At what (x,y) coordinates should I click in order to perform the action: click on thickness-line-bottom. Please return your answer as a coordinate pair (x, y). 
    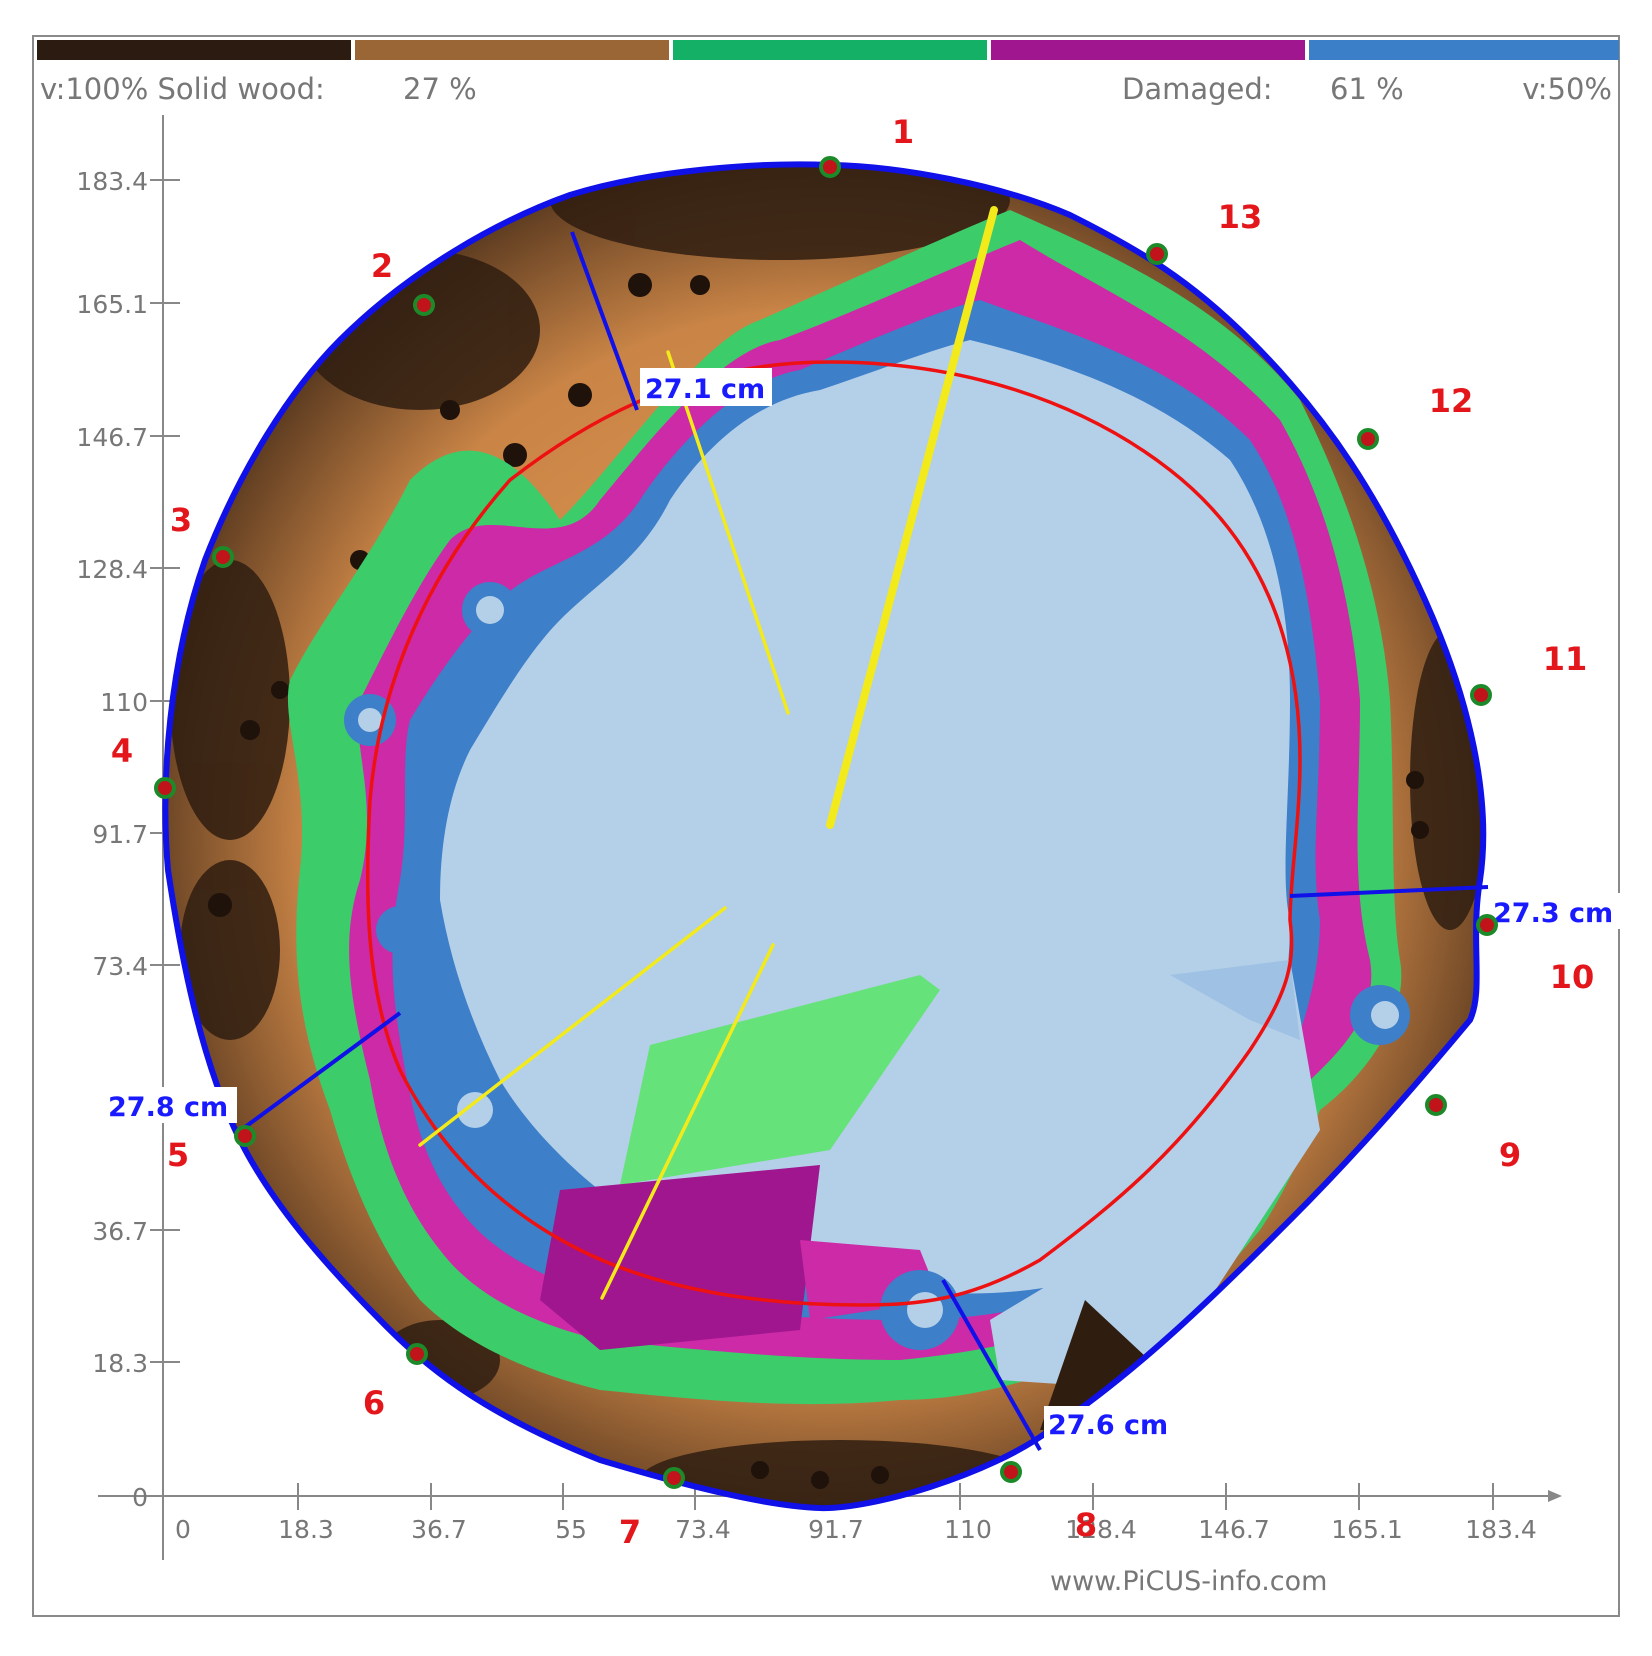
    Looking at the image, I should click on (991, 1365).